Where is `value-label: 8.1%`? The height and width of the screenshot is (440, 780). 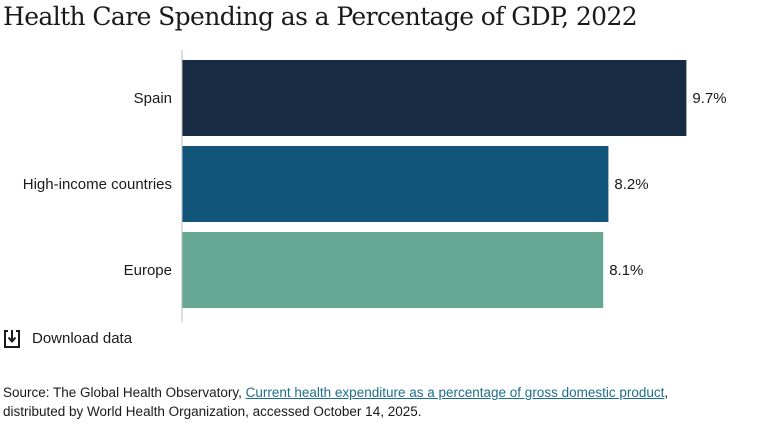 value-label: 8.1% is located at coordinates (626, 270).